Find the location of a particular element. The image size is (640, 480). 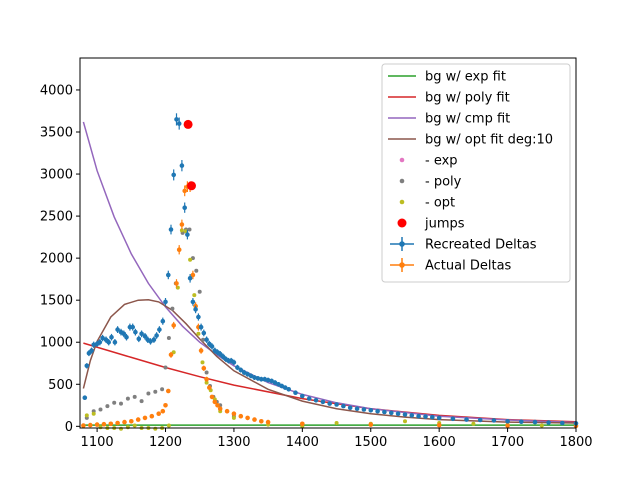

legend-item-bg-w-opt-fit-deg-10: bg w/ opt fit deg:10 is located at coordinates (470, 140).